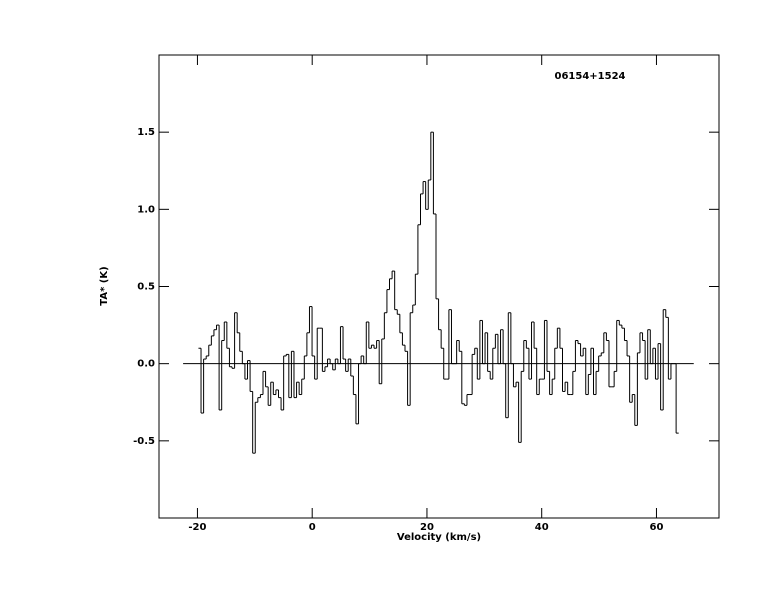 This screenshot has height=612, width=774. What do you see at coordinates (542, 527) in the screenshot?
I see `x-tick-label: 40` at bounding box center [542, 527].